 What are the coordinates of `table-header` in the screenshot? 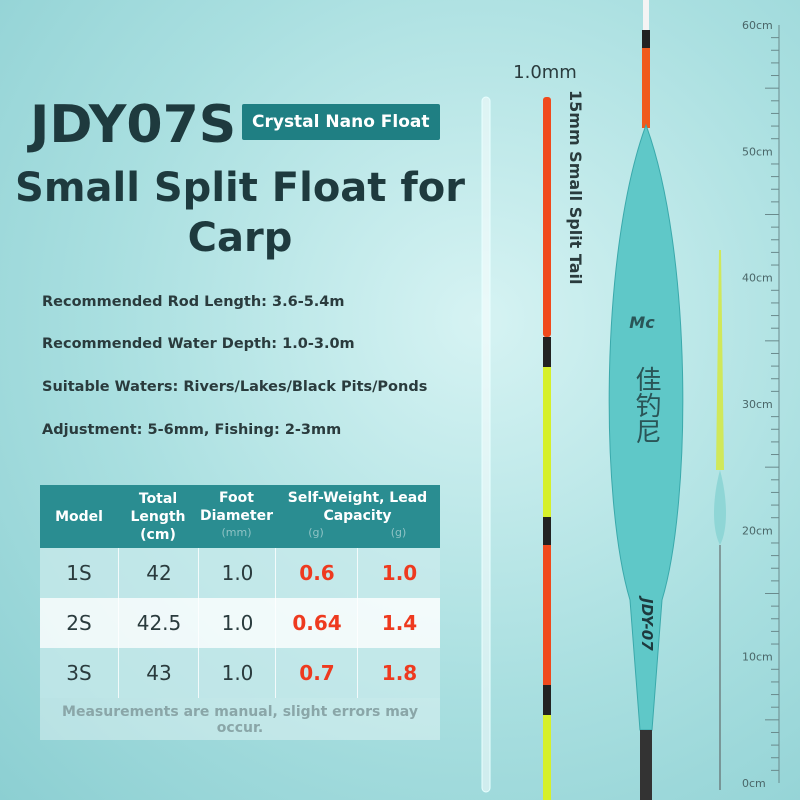 It's located at (240, 516).